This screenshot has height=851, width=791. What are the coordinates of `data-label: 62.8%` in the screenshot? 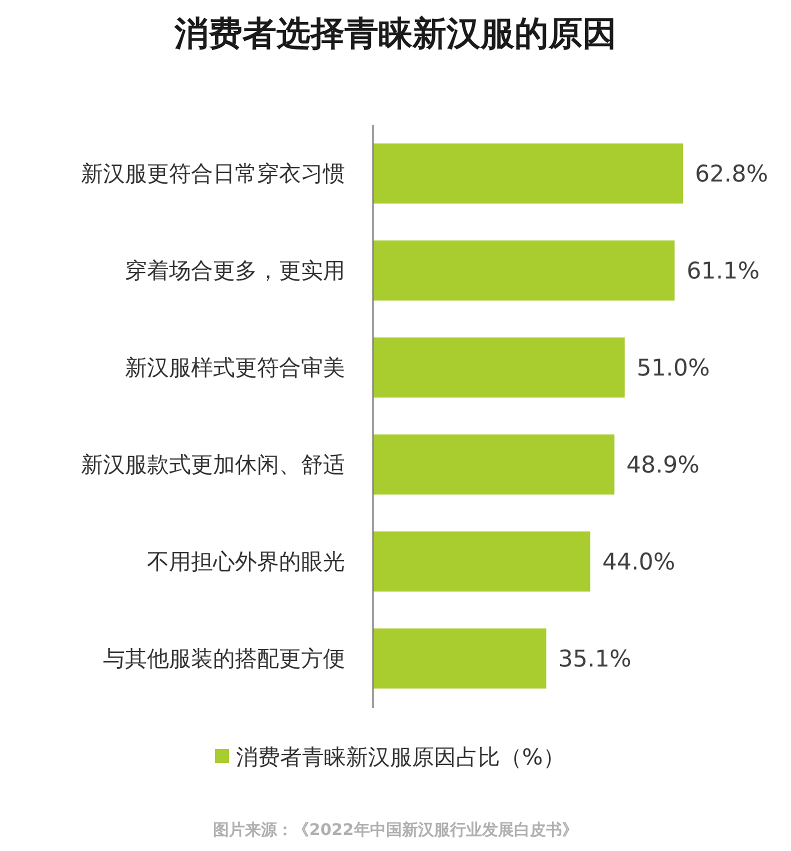 It's located at (731, 175).